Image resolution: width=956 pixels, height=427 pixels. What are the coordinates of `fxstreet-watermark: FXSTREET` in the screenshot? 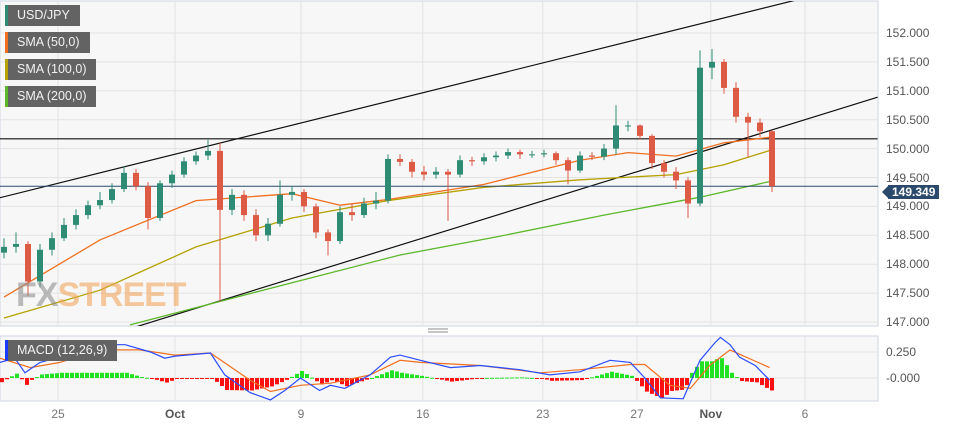 It's located at (101, 295).